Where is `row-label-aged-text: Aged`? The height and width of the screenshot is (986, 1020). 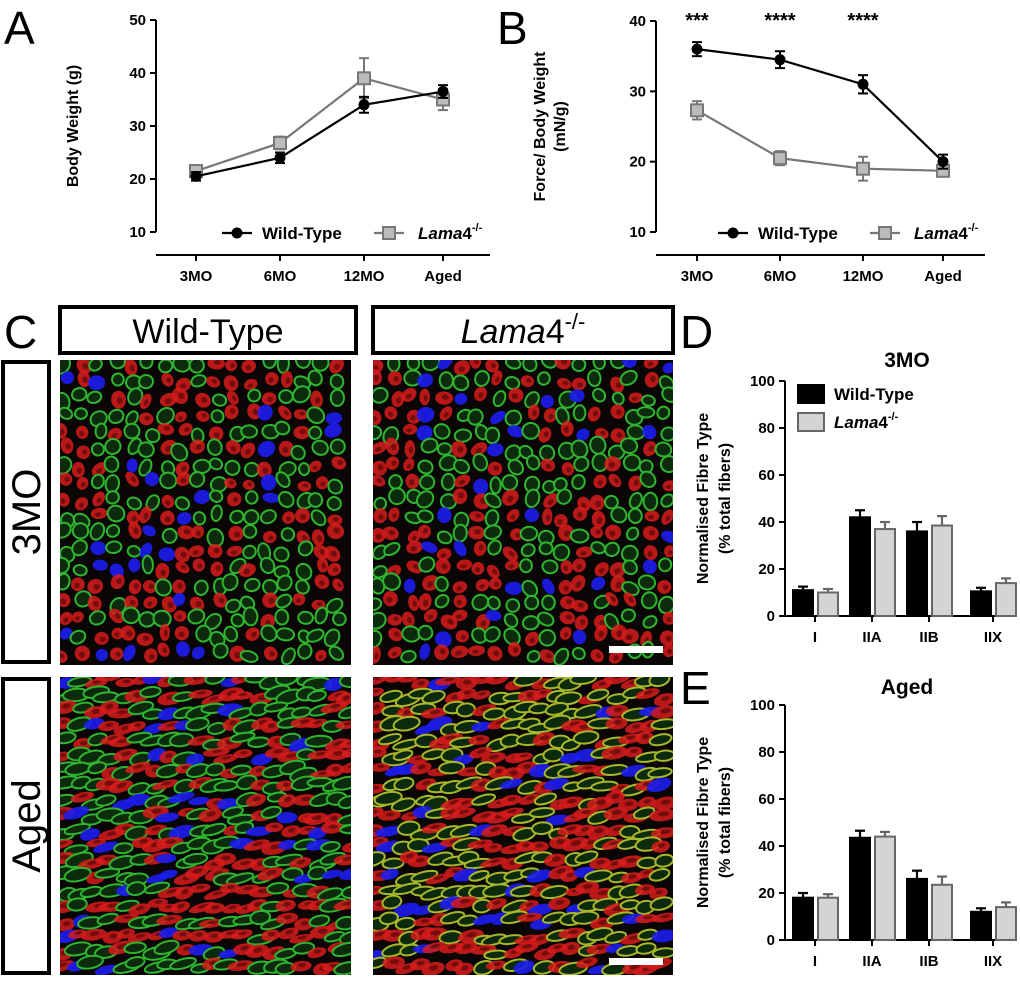 row-label-aged-text: Aged is located at coordinates (27, 825).